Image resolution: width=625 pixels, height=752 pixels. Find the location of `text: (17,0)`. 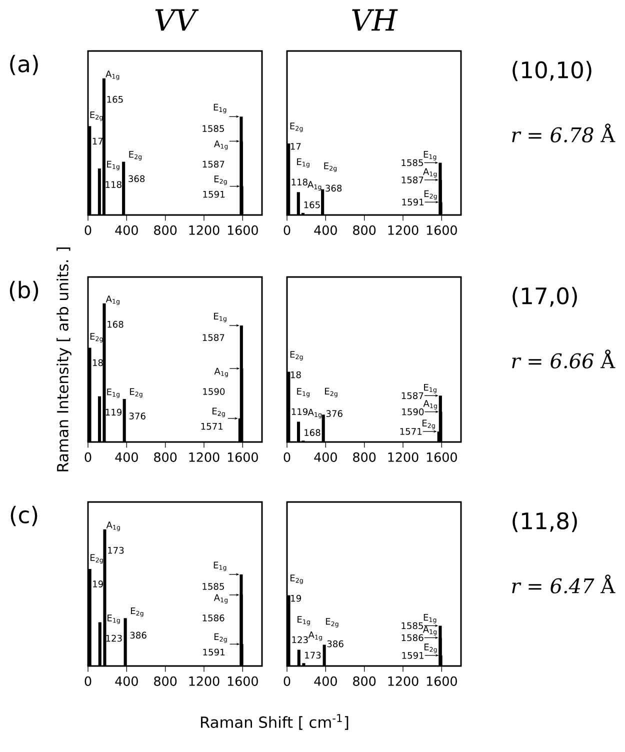

text: (17,0) is located at coordinates (544, 297).